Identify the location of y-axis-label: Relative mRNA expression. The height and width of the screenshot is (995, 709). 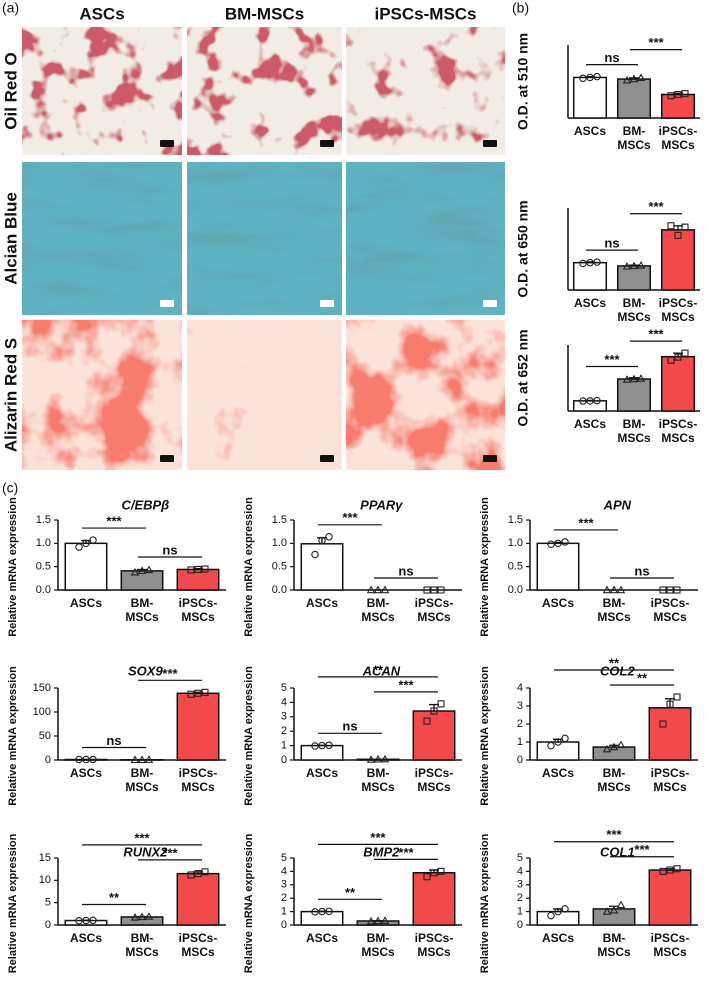
(249, 903).